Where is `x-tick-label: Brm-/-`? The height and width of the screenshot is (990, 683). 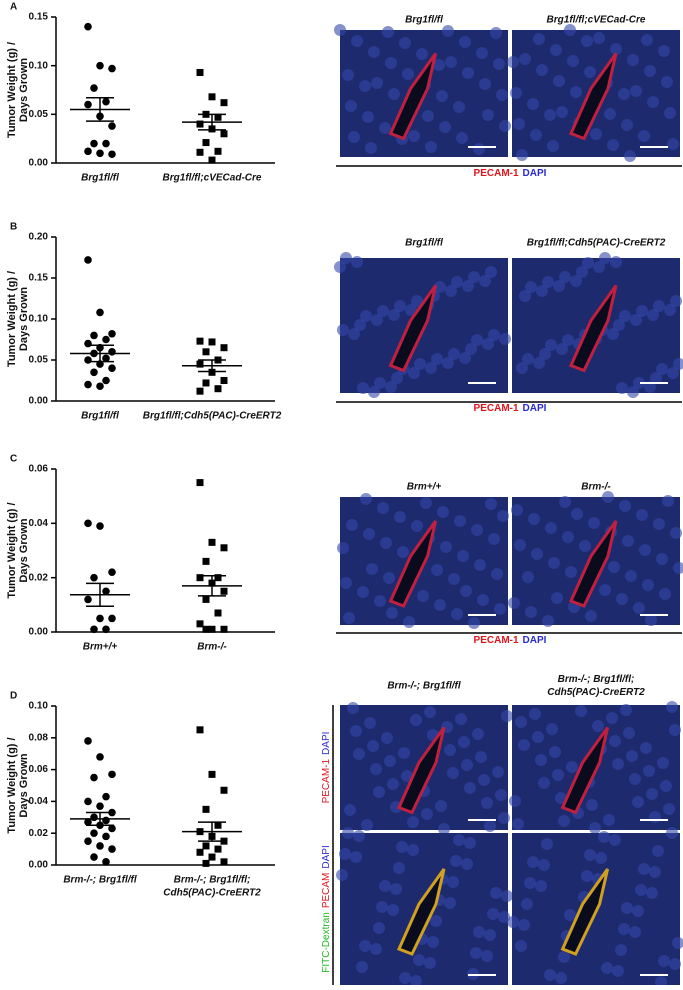 x-tick-label: Brm-/- is located at coordinates (212, 647).